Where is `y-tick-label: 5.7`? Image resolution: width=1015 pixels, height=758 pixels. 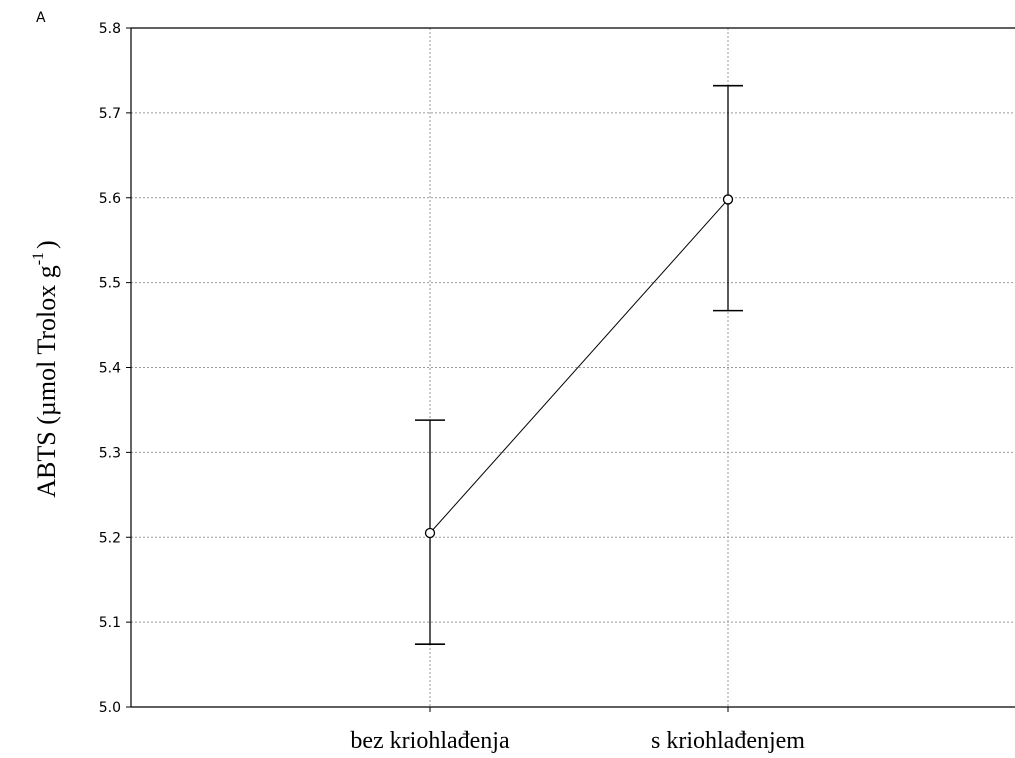
y-tick-label: 5.7 is located at coordinates (110, 114).